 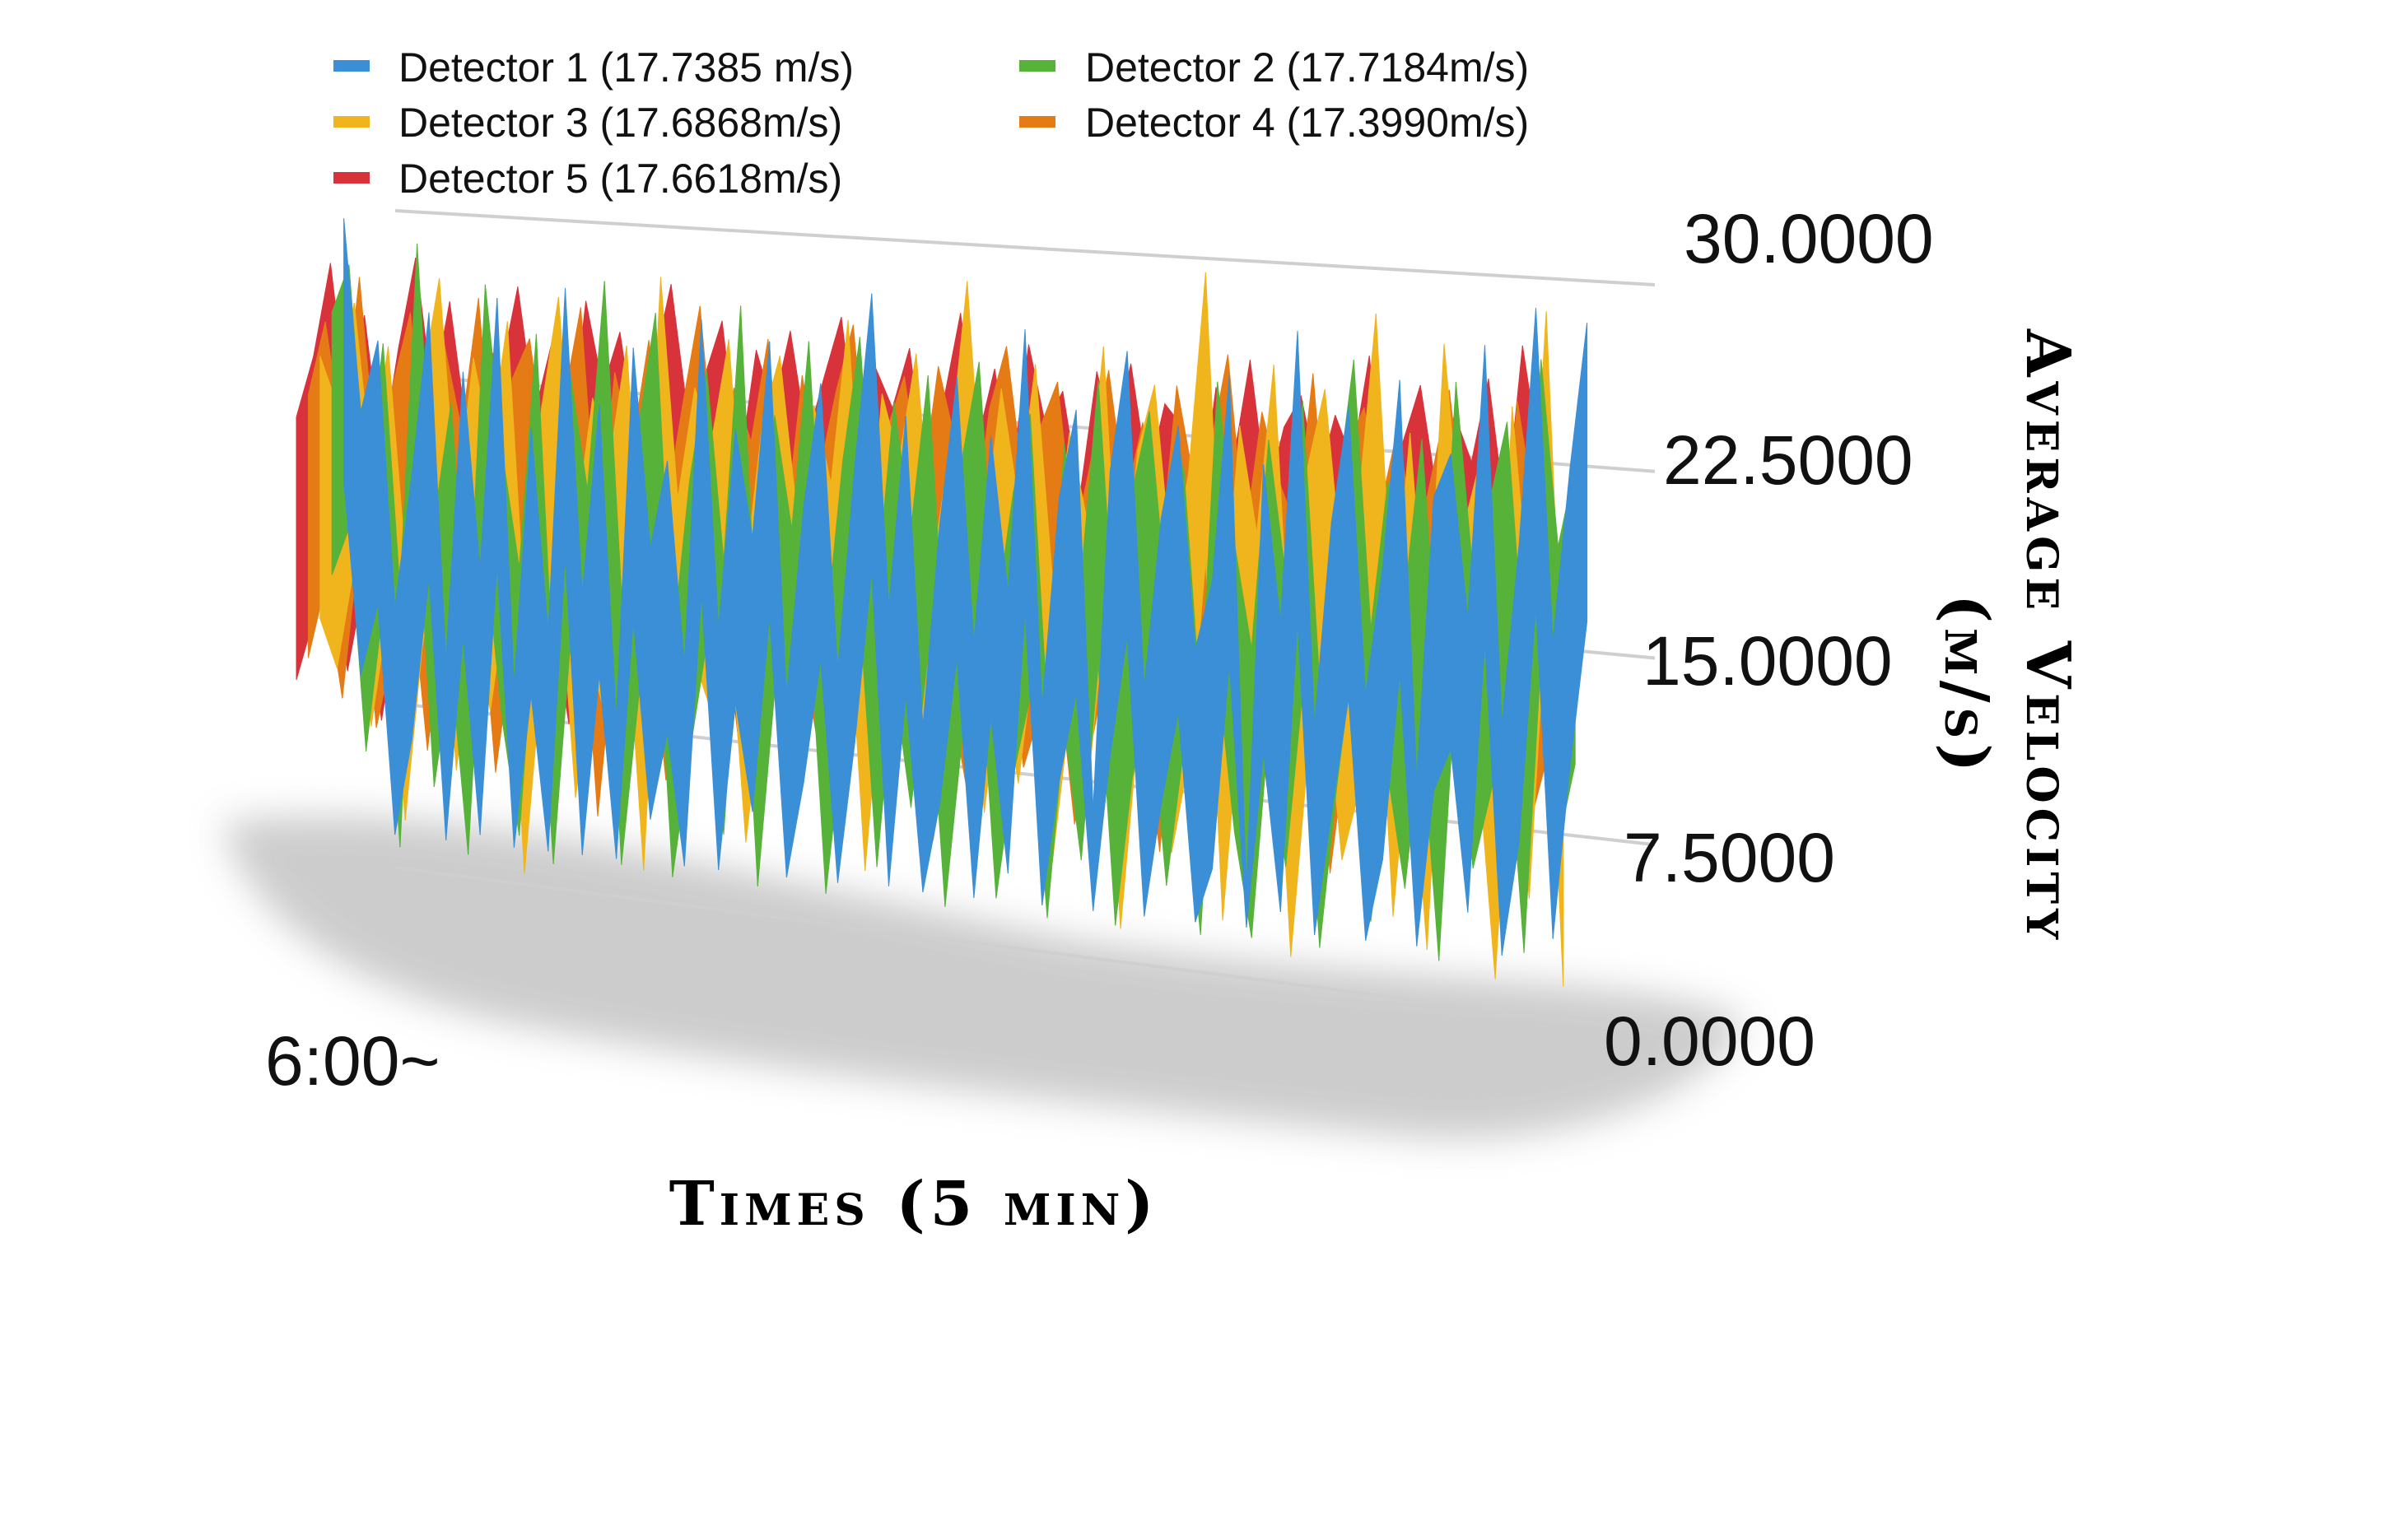 I want to click on y-tick-label: 7.5000, so click(x=1729, y=858).